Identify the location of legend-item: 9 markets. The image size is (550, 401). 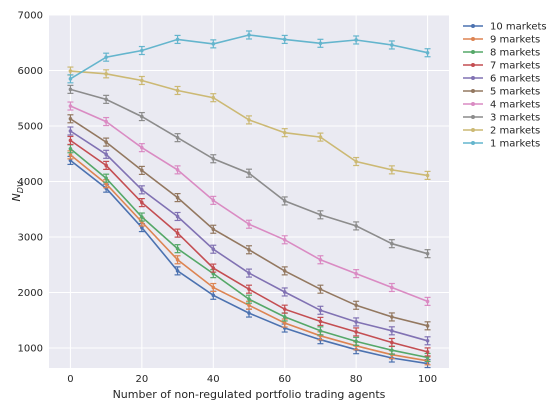
(501, 40).